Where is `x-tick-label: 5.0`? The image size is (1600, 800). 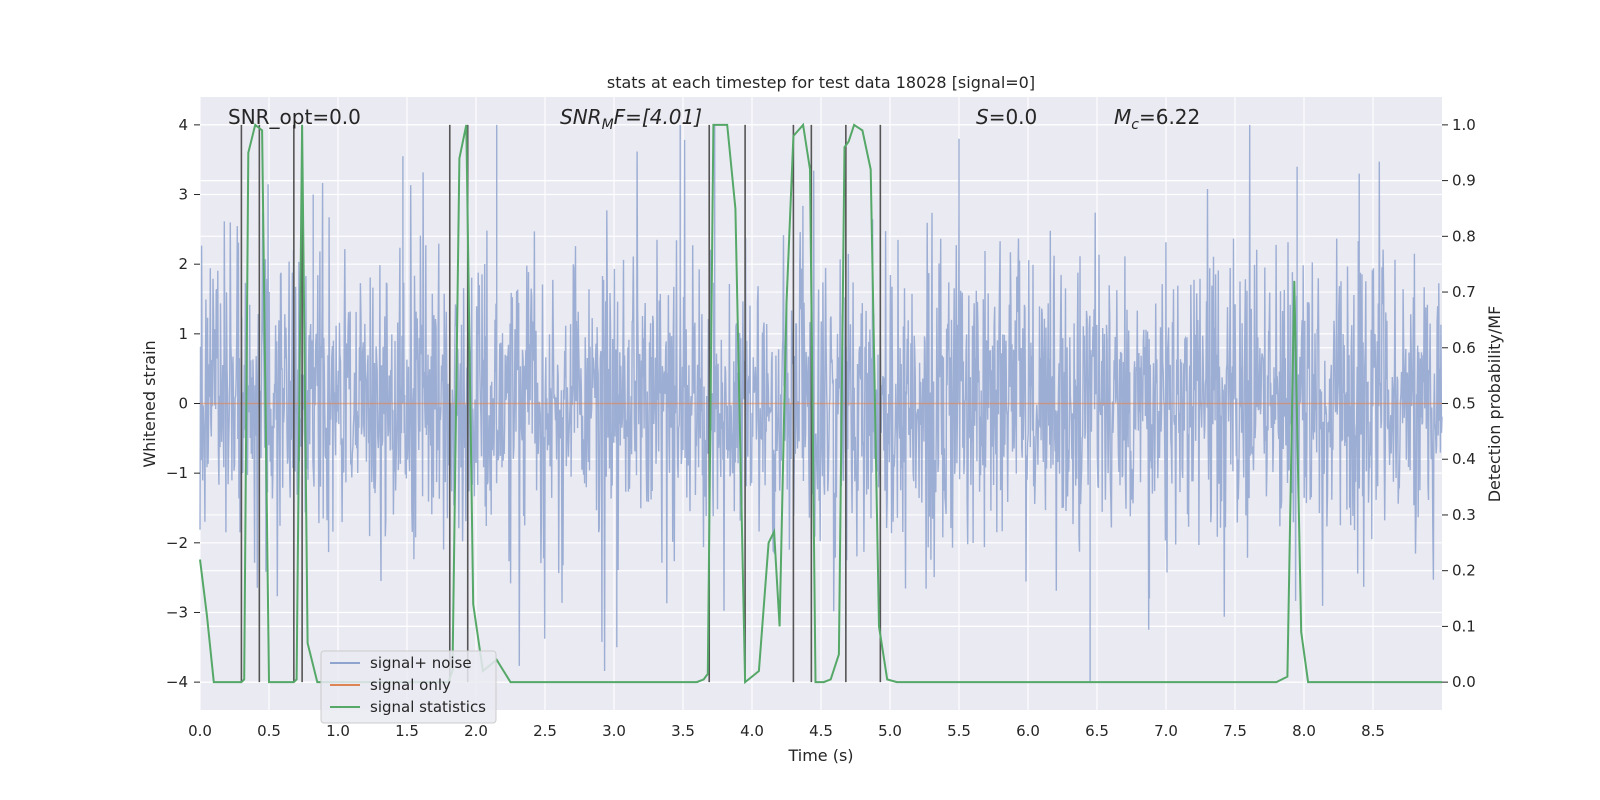
x-tick-label: 5.0 is located at coordinates (890, 731).